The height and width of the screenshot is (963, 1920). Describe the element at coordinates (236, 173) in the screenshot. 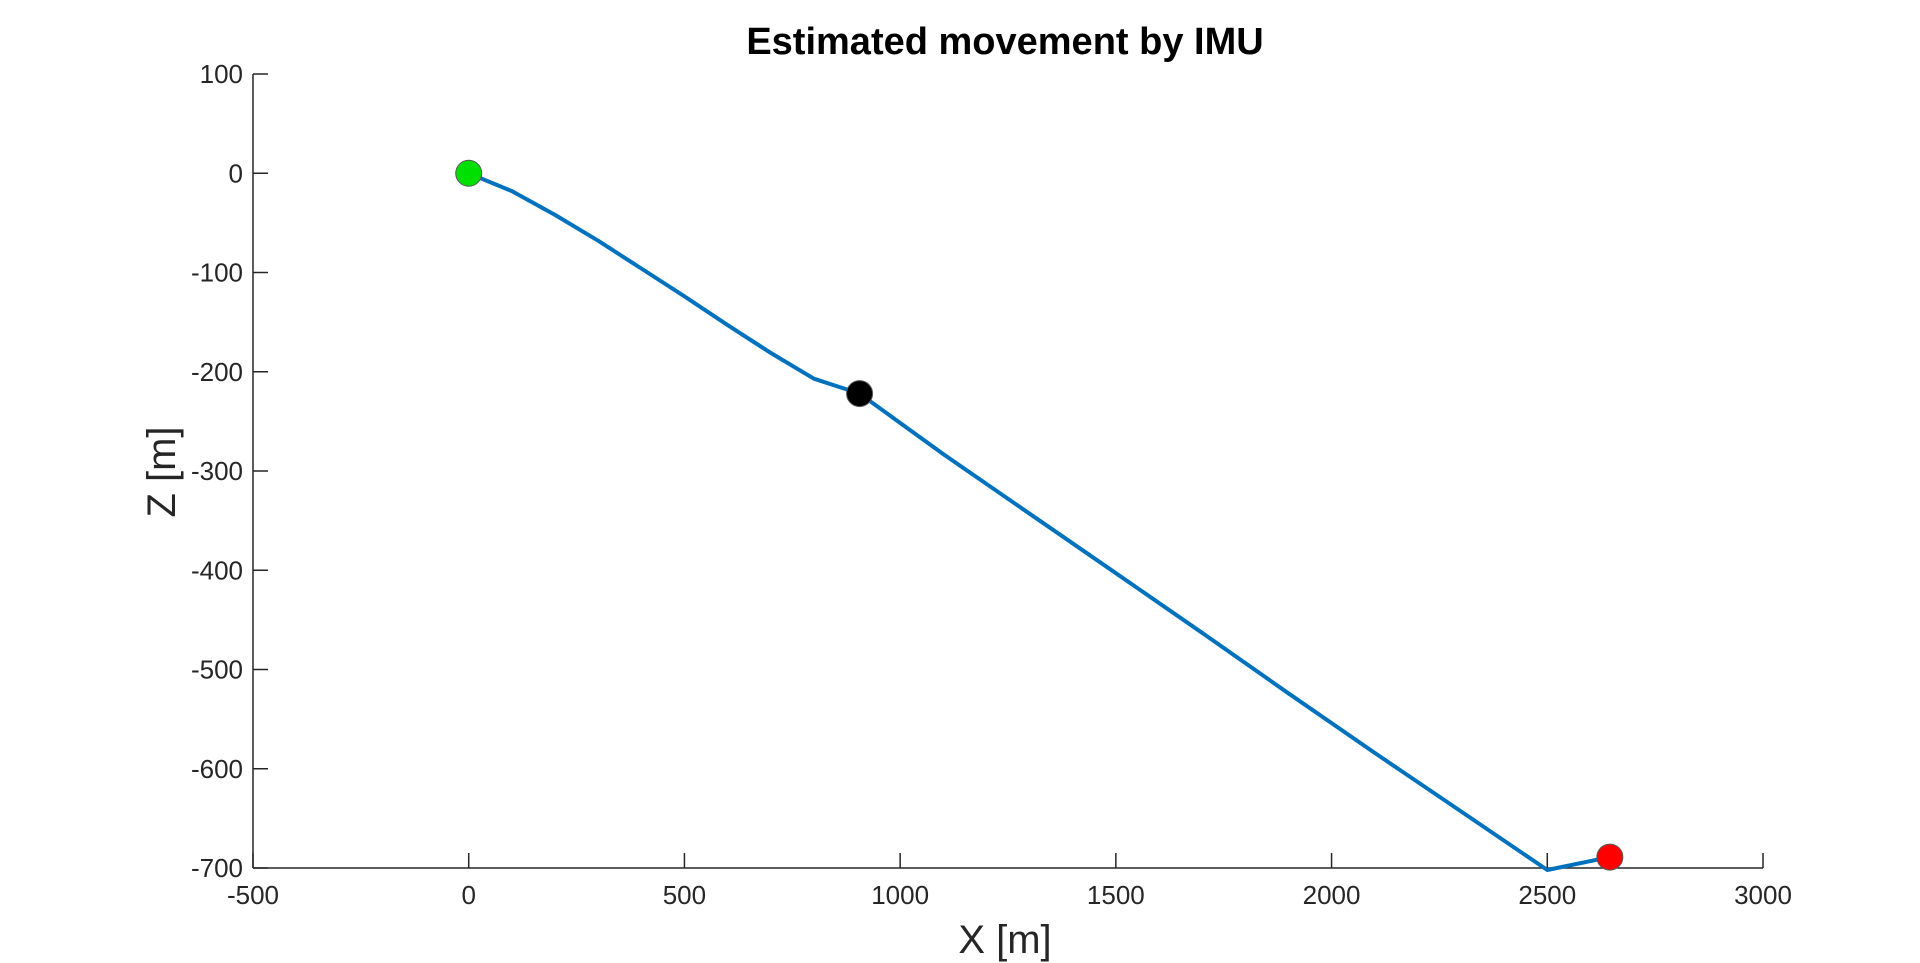

I see `y-tick-label: 0` at that location.